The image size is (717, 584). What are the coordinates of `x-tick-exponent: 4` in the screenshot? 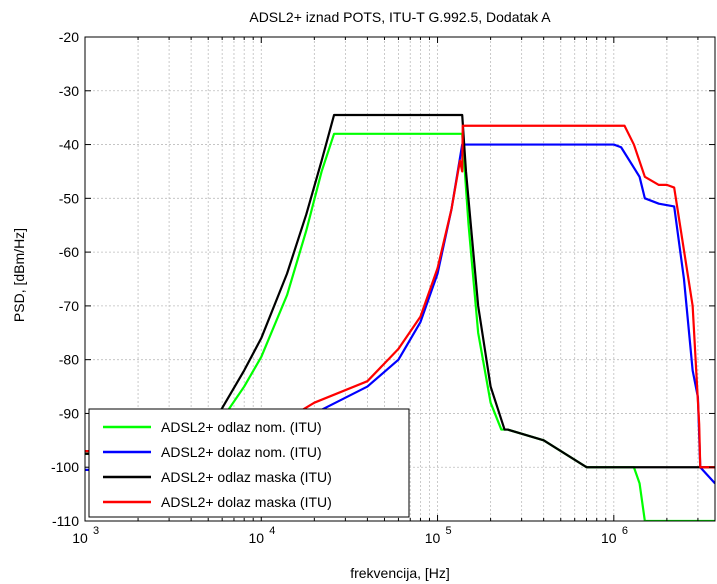 It's located at (272, 531).